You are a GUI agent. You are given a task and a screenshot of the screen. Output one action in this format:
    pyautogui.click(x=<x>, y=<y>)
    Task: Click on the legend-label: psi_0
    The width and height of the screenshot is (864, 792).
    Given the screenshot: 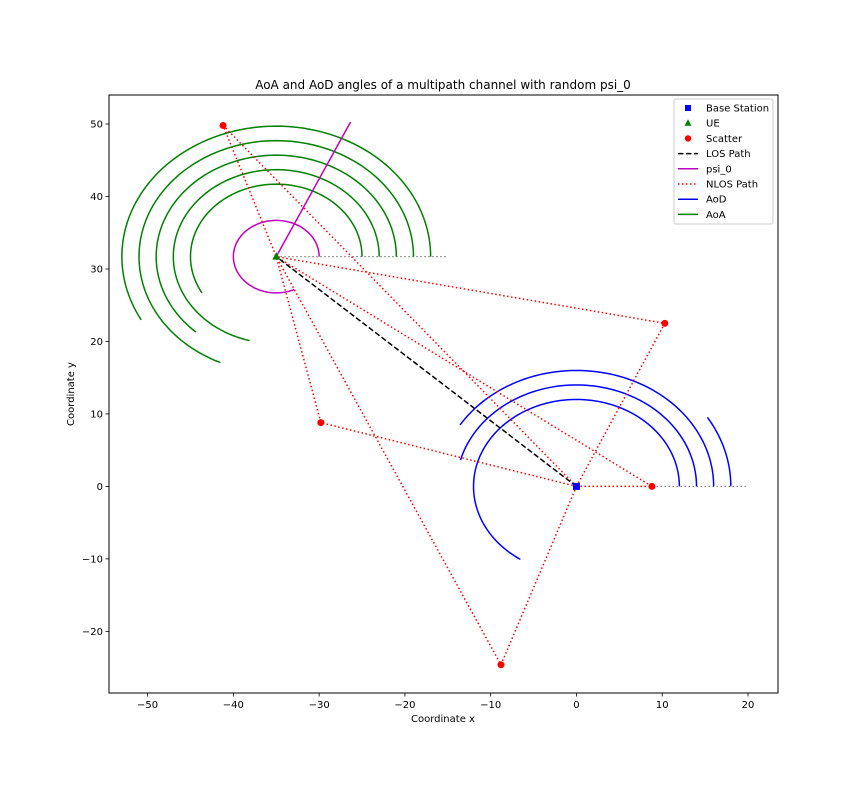 What is the action you would take?
    pyautogui.click(x=719, y=169)
    